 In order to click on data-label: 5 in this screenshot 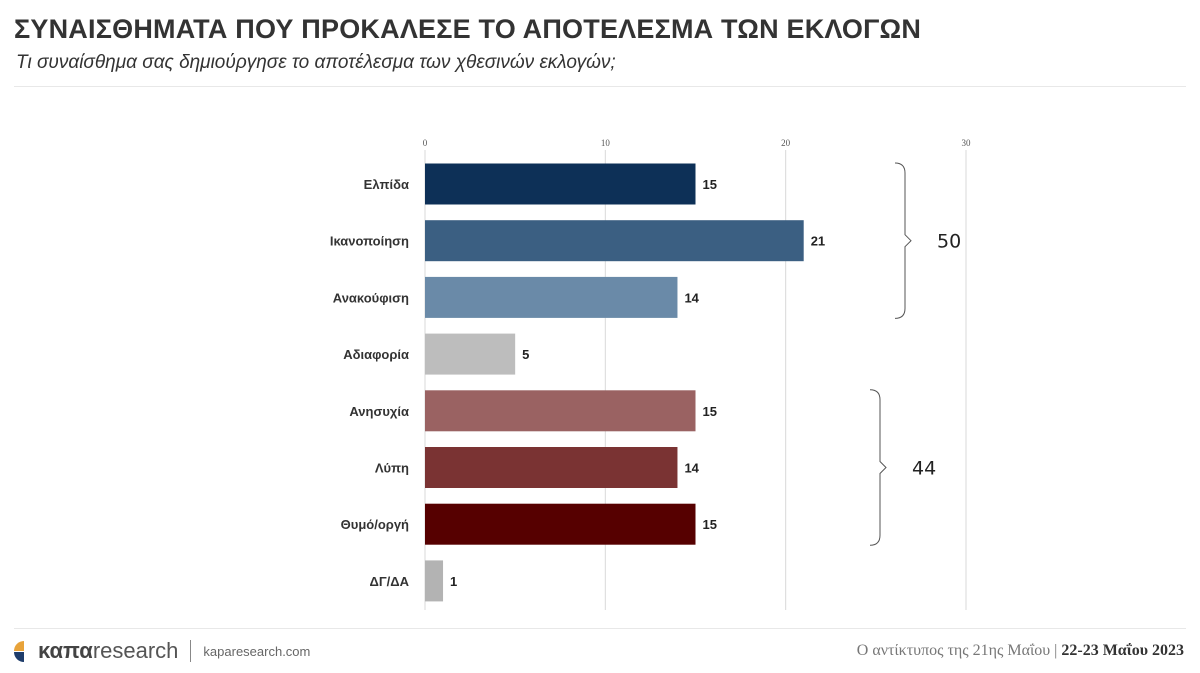, I will do `click(525, 354)`.